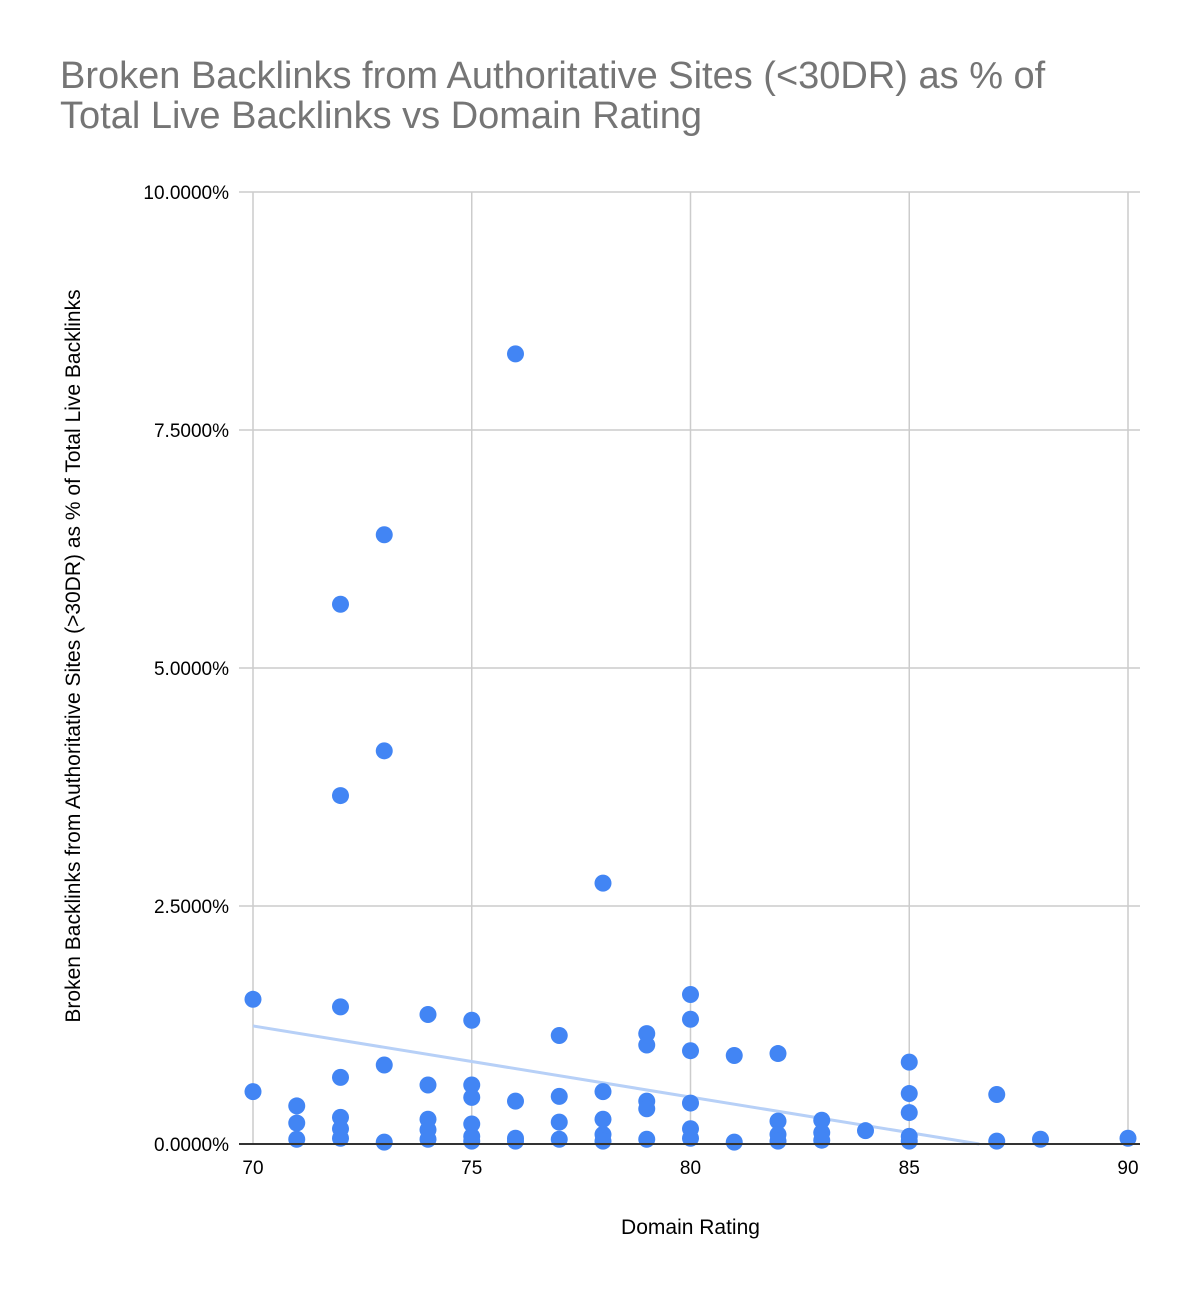 This screenshot has height=1300, width=1200. Describe the element at coordinates (690, 1227) in the screenshot. I see `x-axis-label: Domain Rating` at that location.